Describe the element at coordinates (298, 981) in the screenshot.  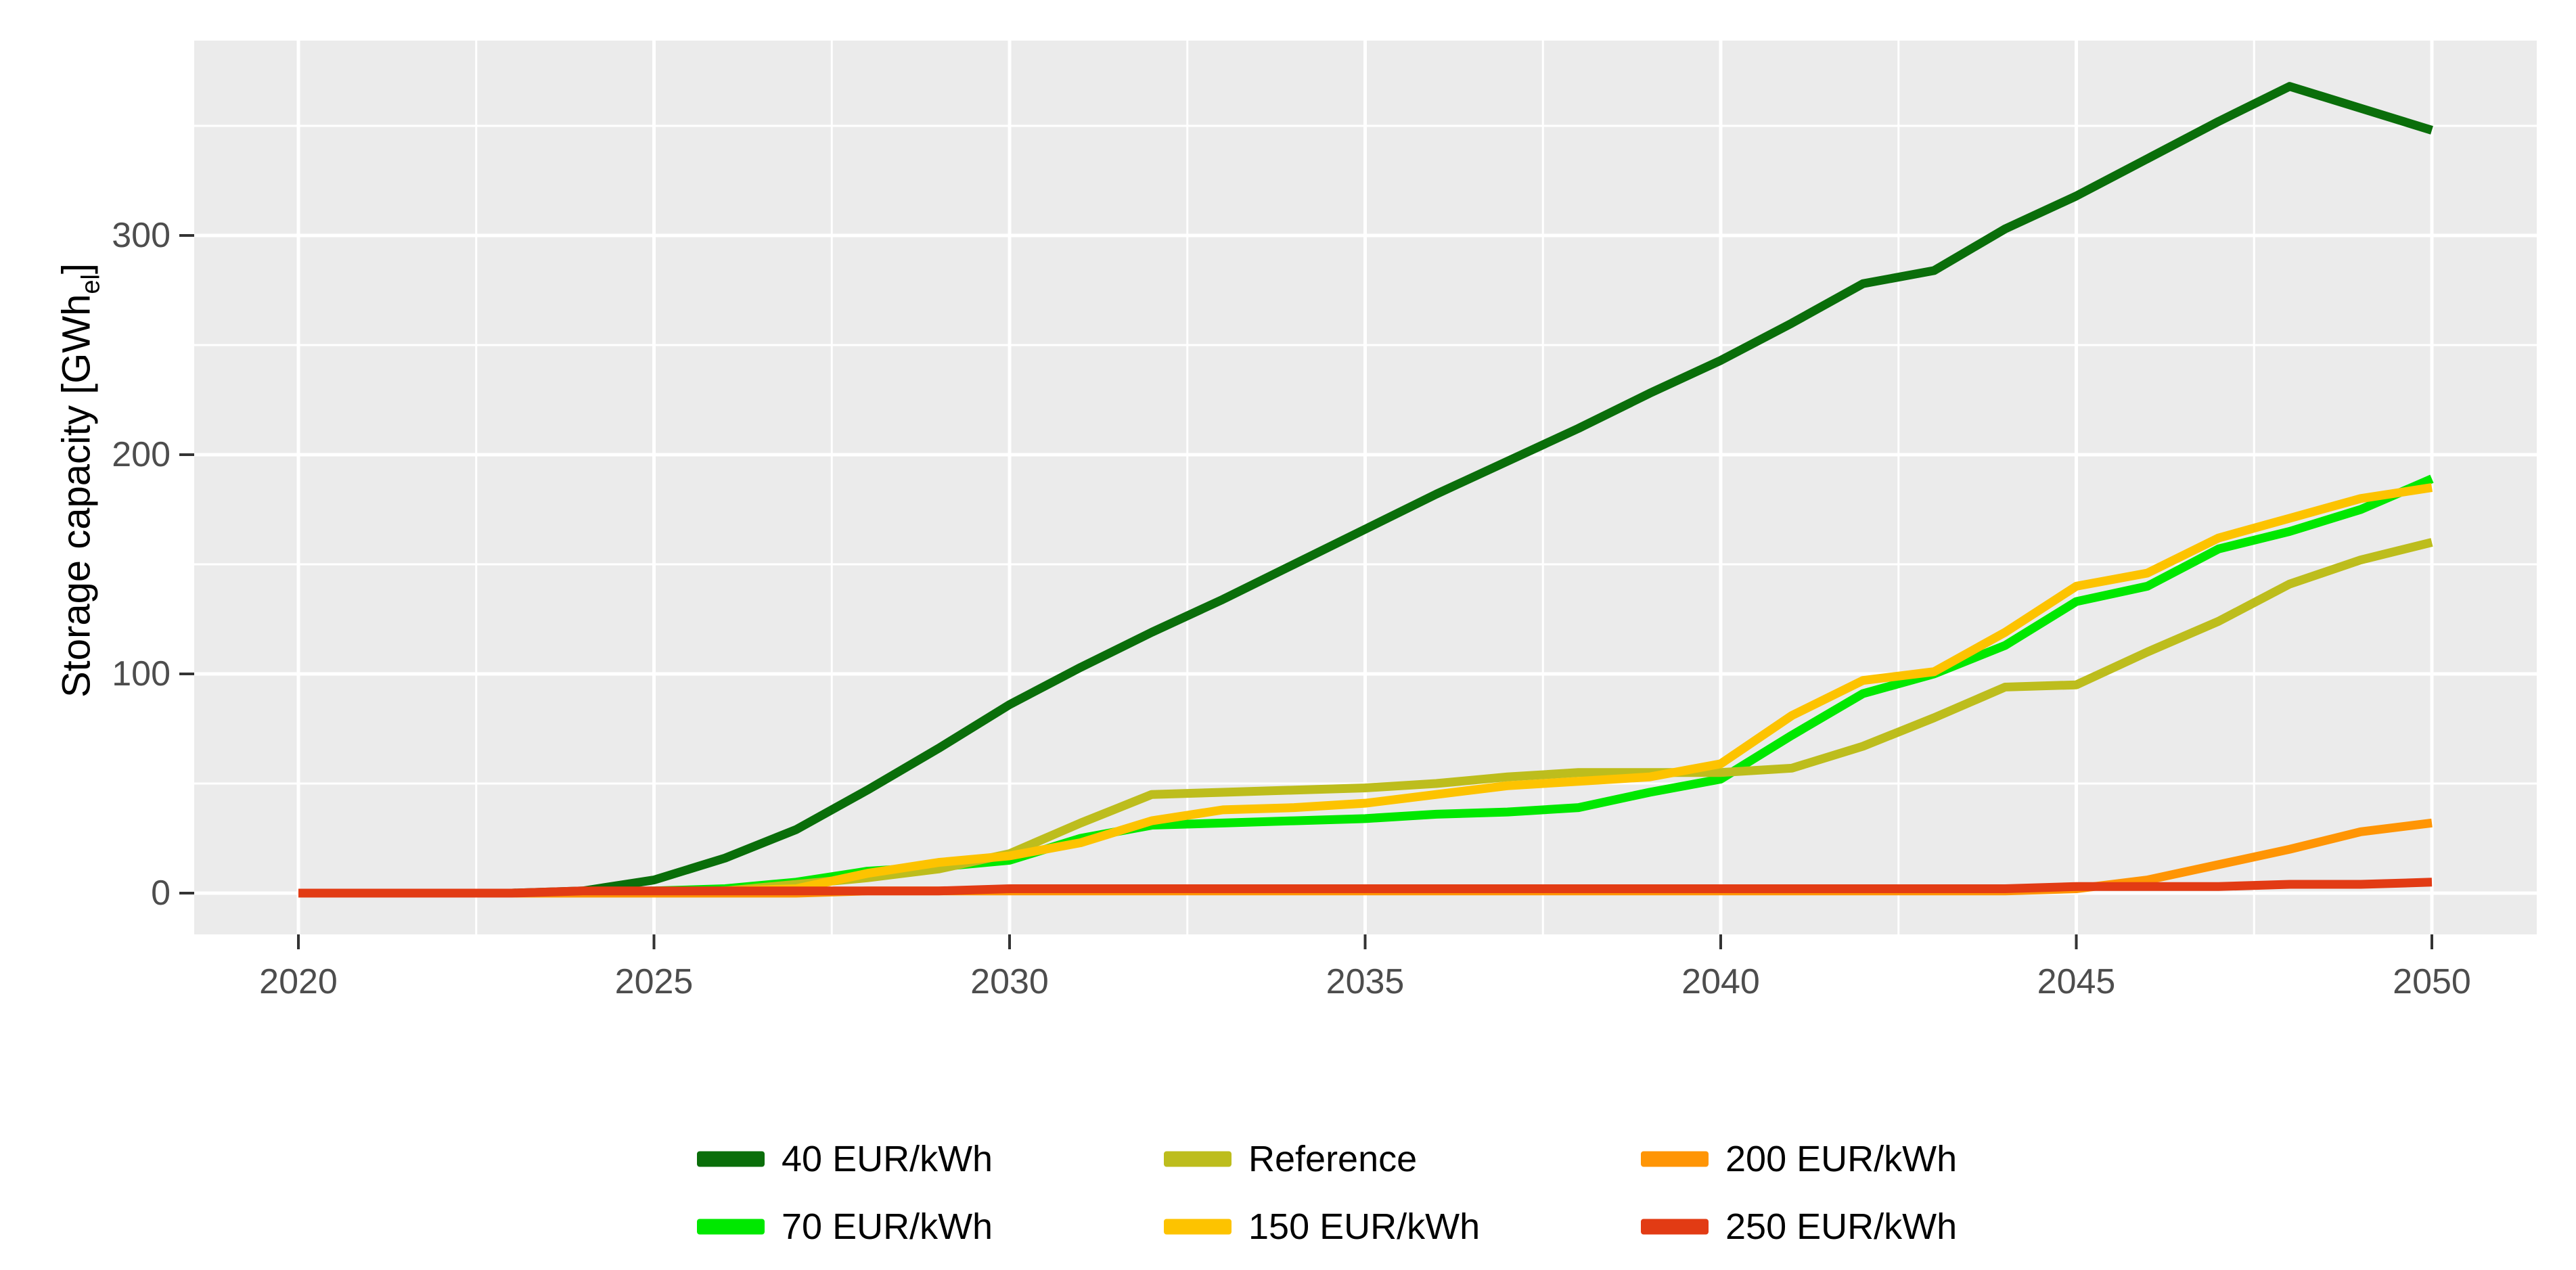
I see `x-tick-label: 2020` at that location.